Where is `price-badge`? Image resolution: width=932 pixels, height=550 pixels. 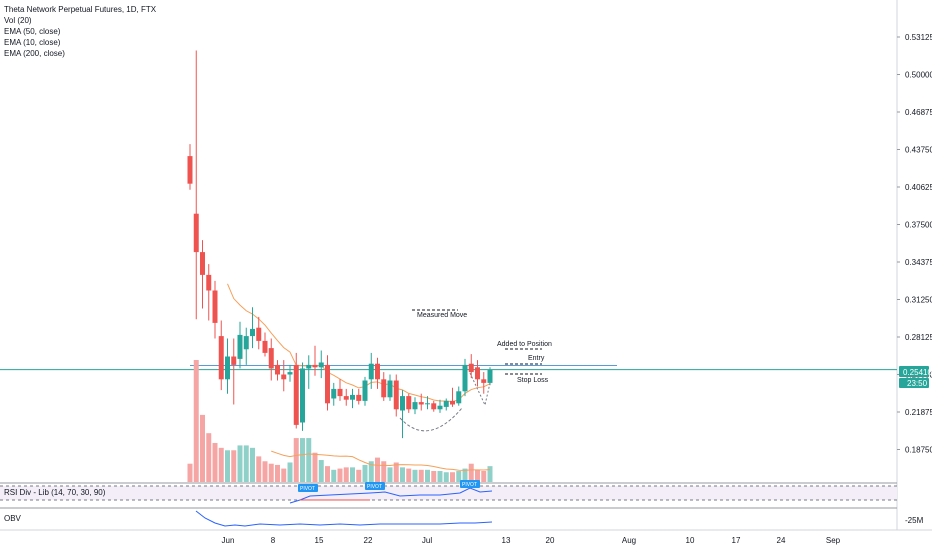 price-badge is located at coordinates (914, 371).